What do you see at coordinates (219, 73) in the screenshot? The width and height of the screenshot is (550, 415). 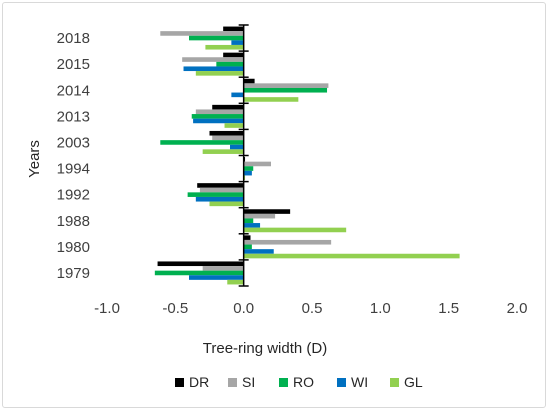 I see `bar-gl-2015` at bounding box center [219, 73].